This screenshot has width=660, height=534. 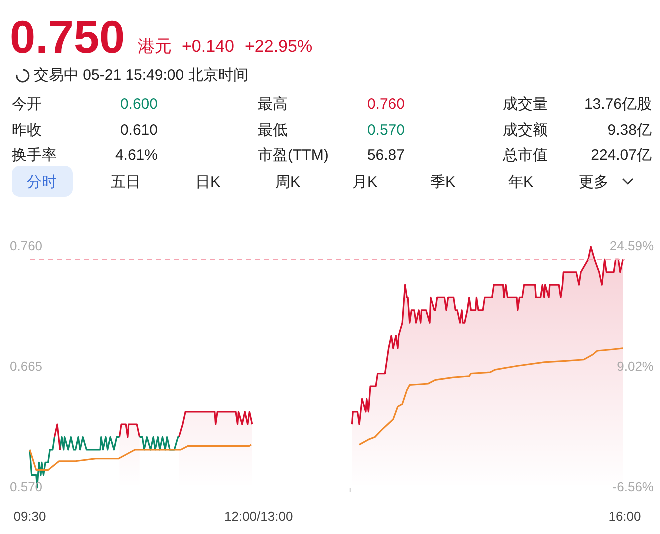 I want to click on text: 昨收, so click(x=27, y=130).